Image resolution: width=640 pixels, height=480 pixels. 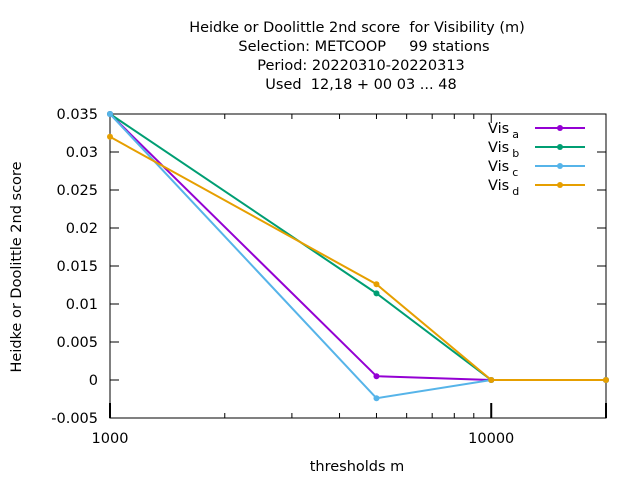 What do you see at coordinates (361, 66) in the screenshot?
I see `title-line-3: Period: 20220310-20220313` at bounding box center [361, 66].